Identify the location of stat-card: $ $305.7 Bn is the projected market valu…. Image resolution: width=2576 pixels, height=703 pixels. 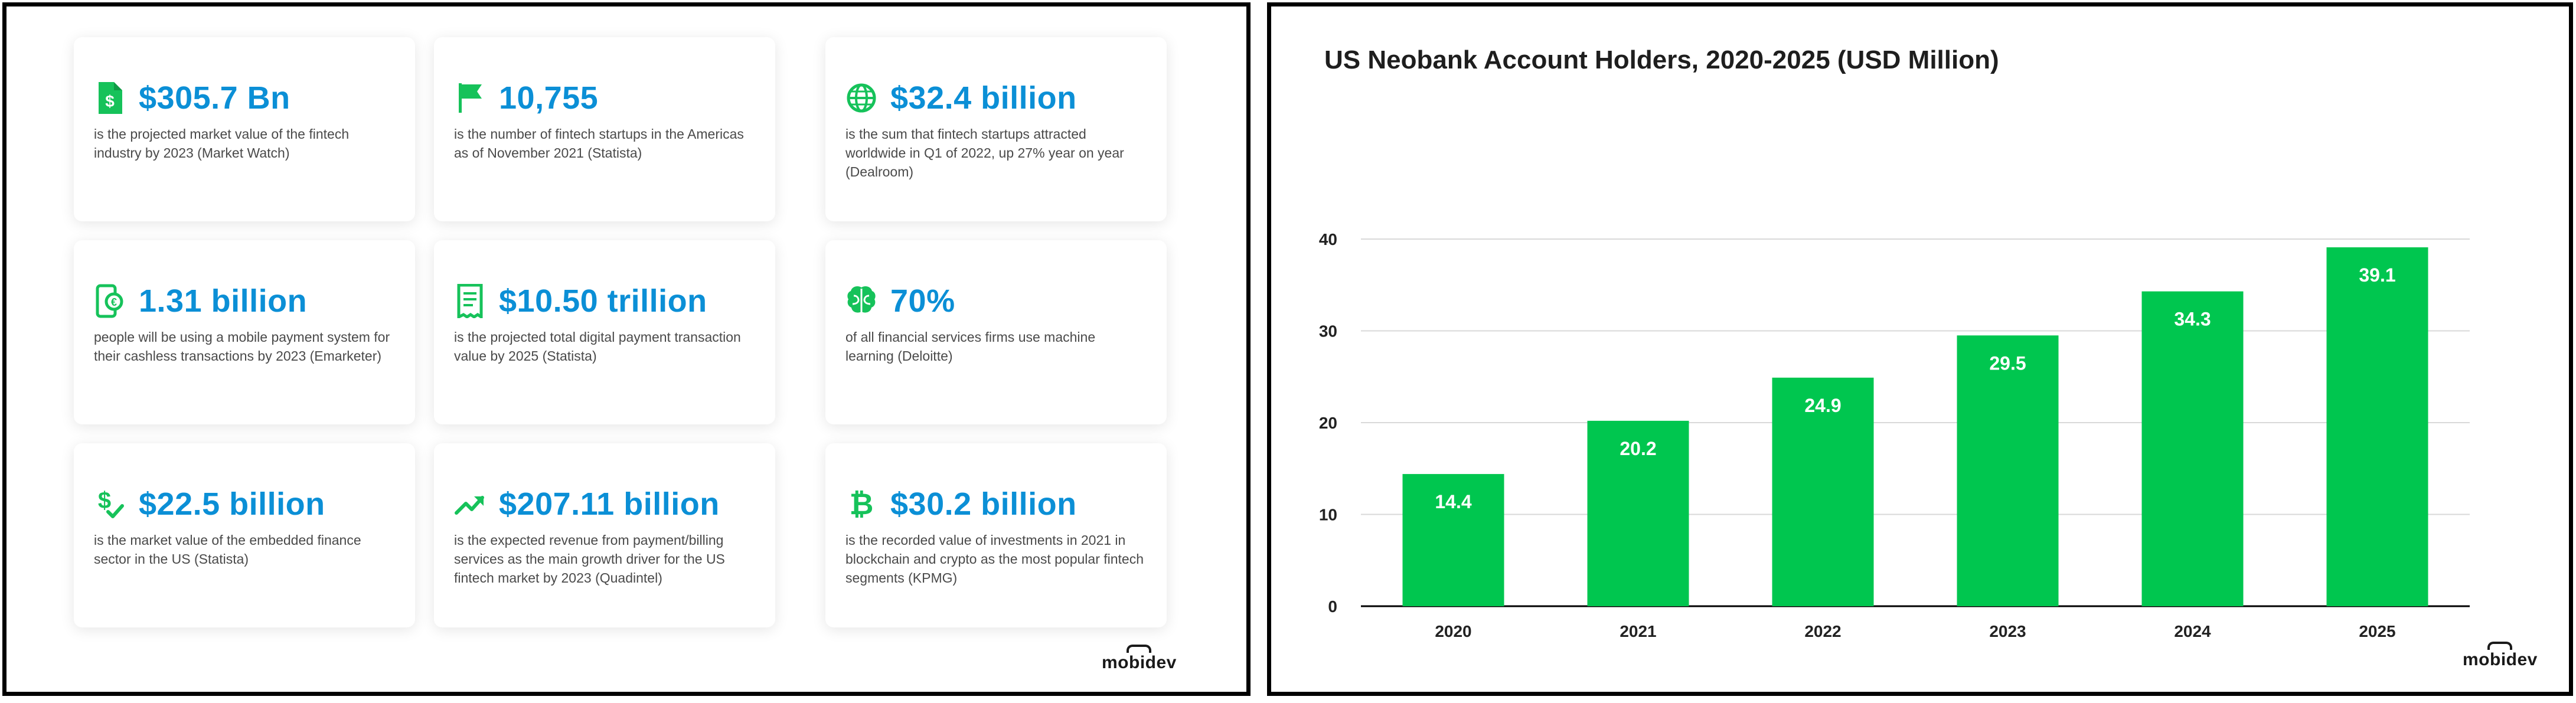
(244, 129).